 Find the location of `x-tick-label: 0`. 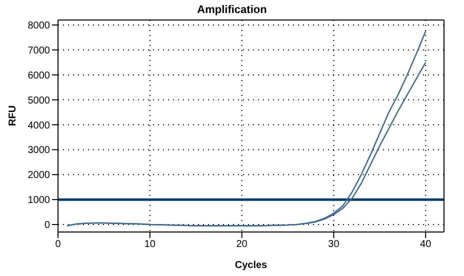

x-tick-label: 0 is located at coordinates (58, 244).